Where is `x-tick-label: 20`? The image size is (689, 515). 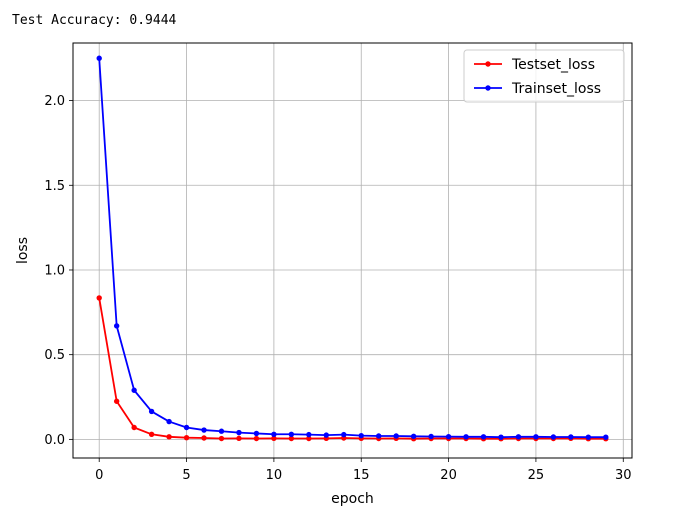 x-tick-label: 20 is located at coordinates (448, 475).